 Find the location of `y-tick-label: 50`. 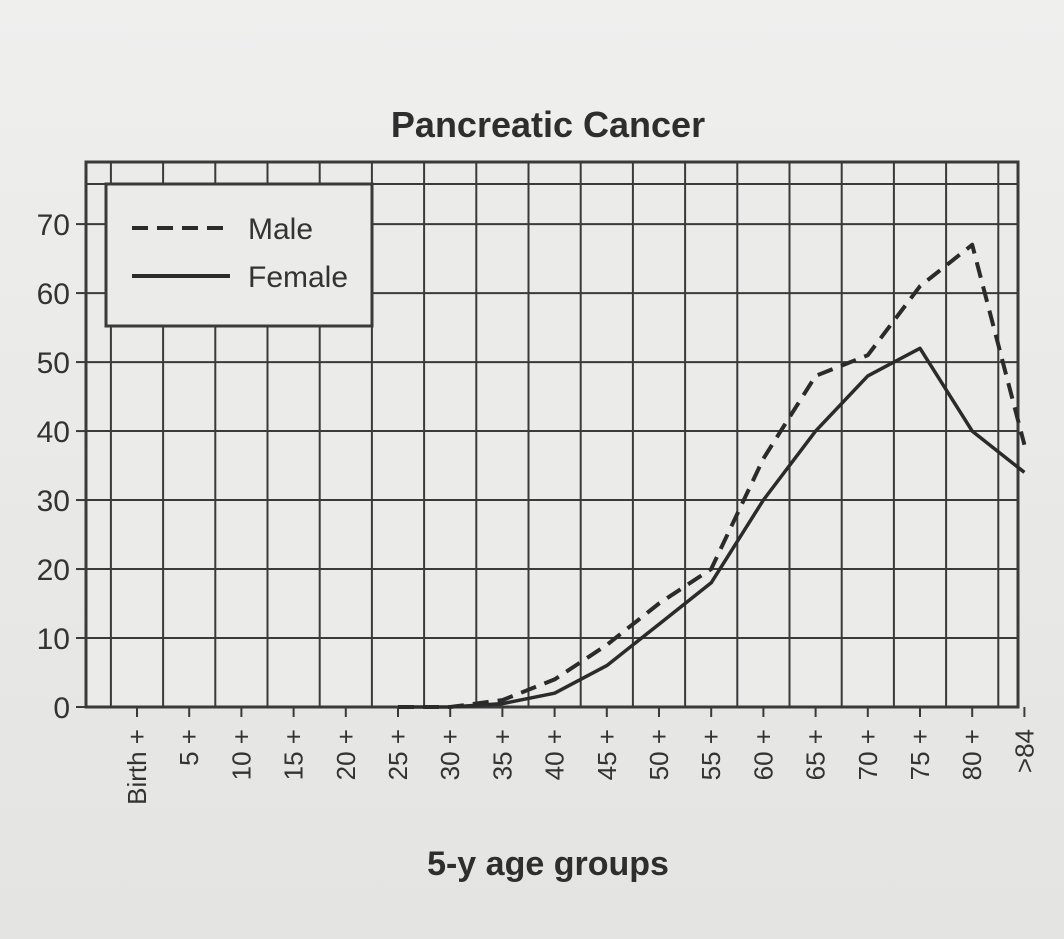

y-tick-label: 50 is located at coordinates (53, 363).